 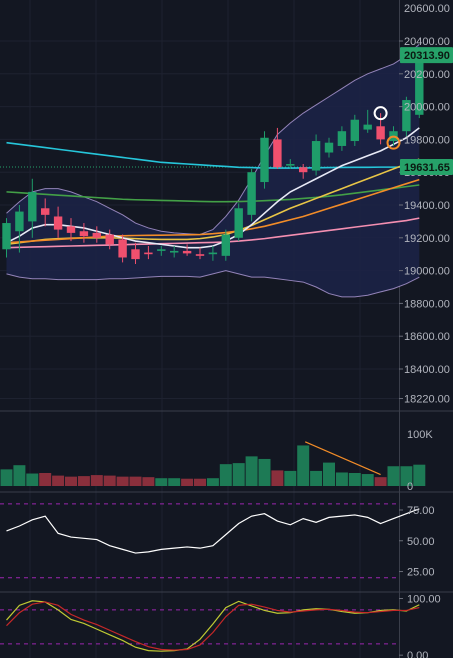 What do you see at coordinates (421, 511) in the screenshot?
I see `oscillator-1-tick-label: 75.00` at bounding box center [421, 511].